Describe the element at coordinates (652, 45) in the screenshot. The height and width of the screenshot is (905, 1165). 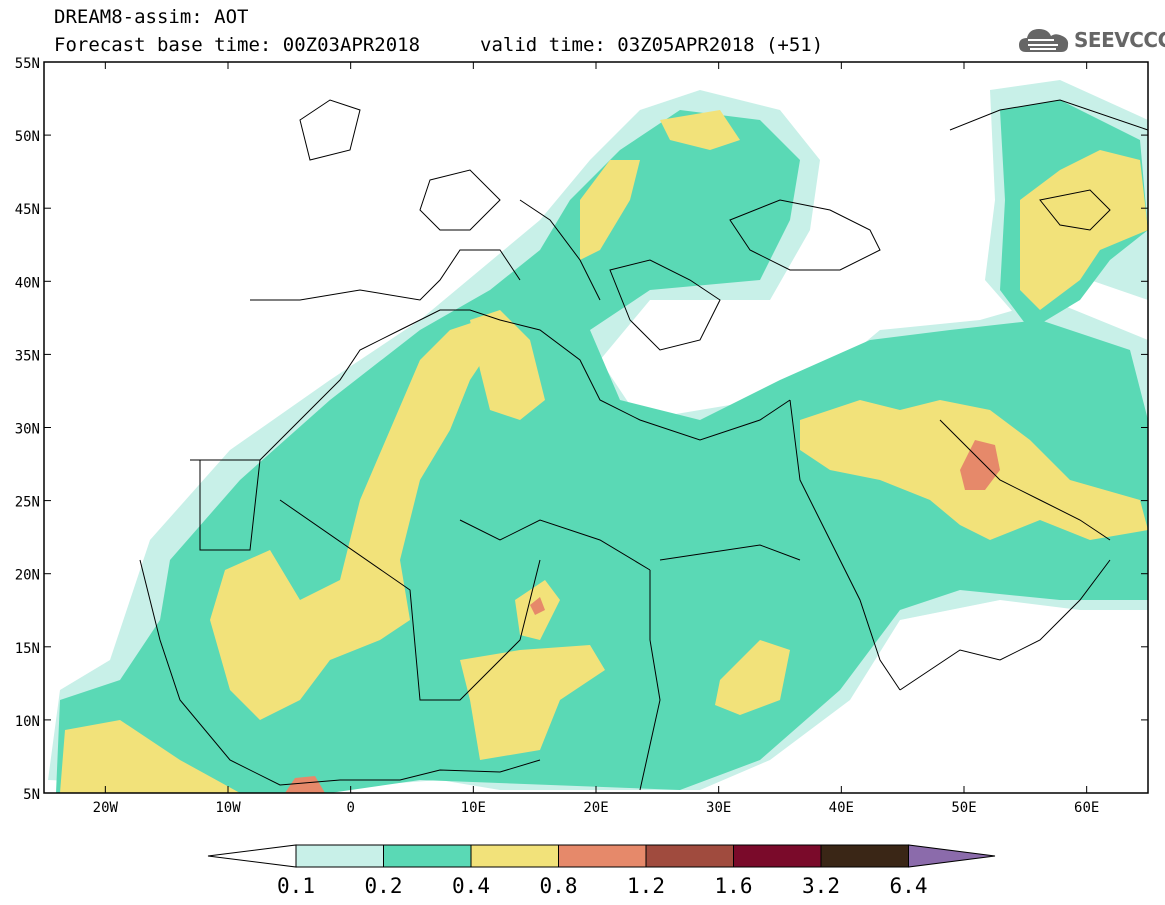
I see `valid-time: valid time: 03Z05APR2018 (+51)` at that location.